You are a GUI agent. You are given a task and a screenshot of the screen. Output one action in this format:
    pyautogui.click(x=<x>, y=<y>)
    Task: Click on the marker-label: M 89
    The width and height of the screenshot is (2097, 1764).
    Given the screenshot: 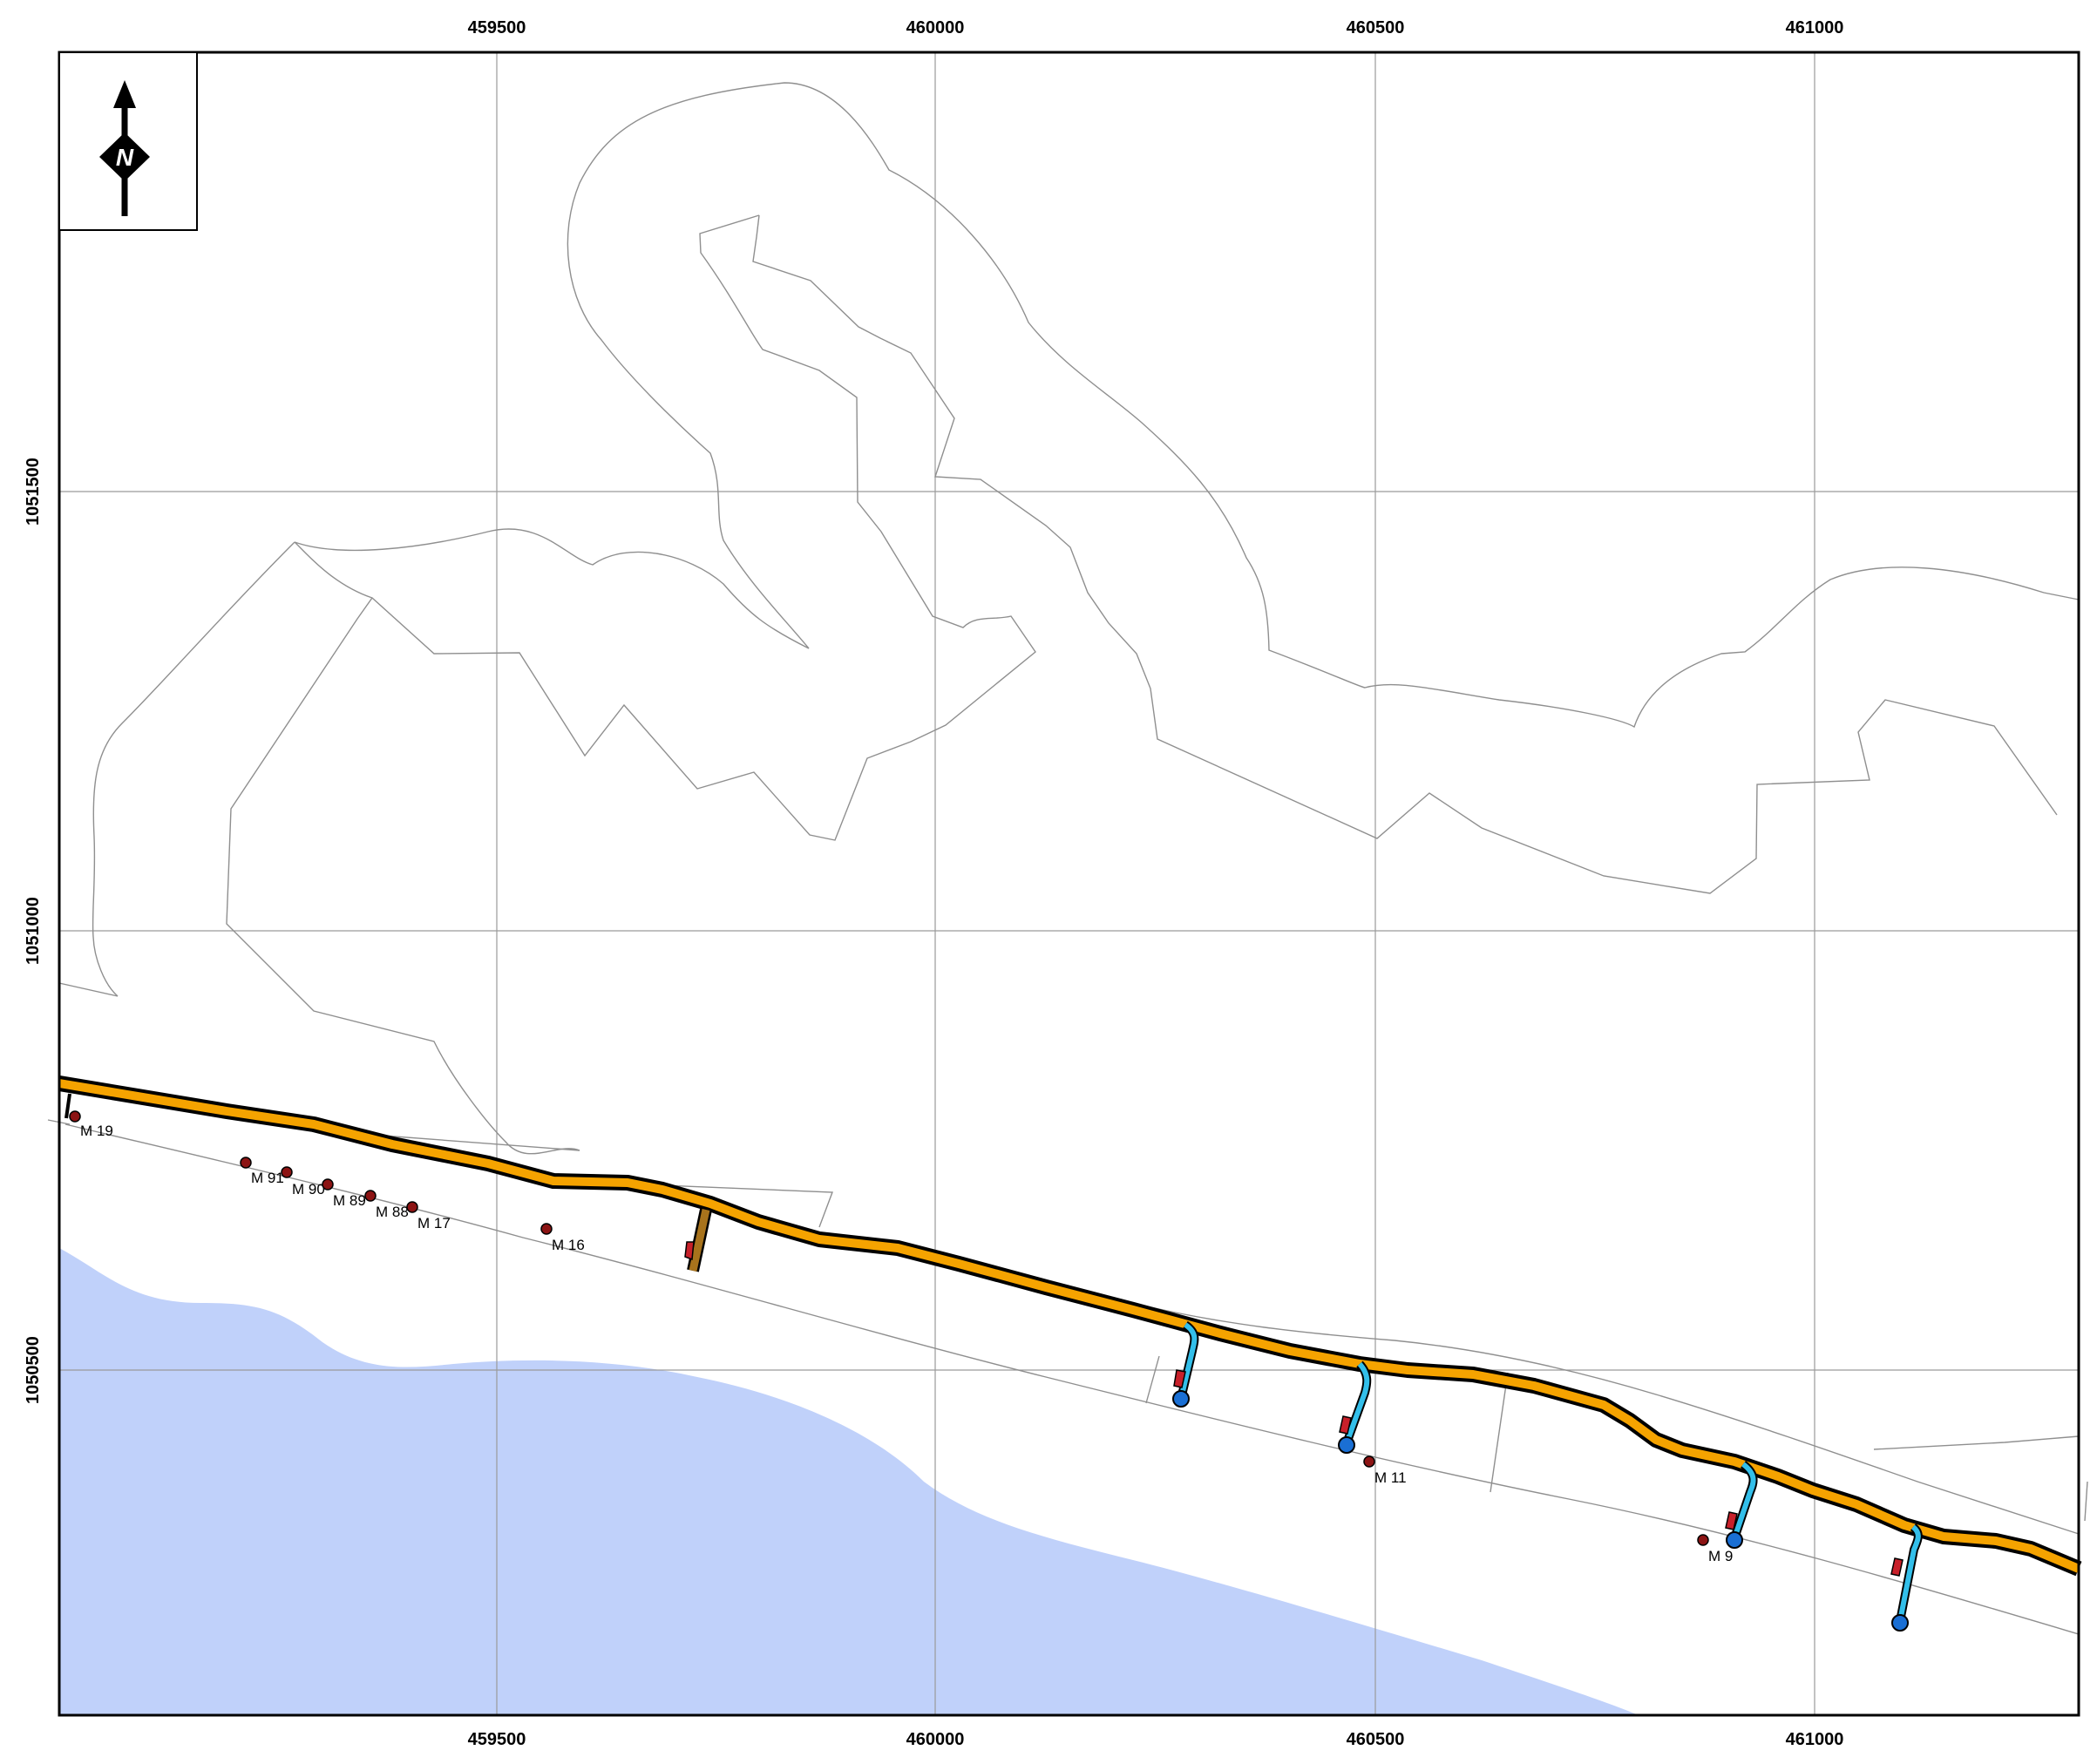 What is the action you would take?
    pyautogui.click(x=349, y=1200)
    